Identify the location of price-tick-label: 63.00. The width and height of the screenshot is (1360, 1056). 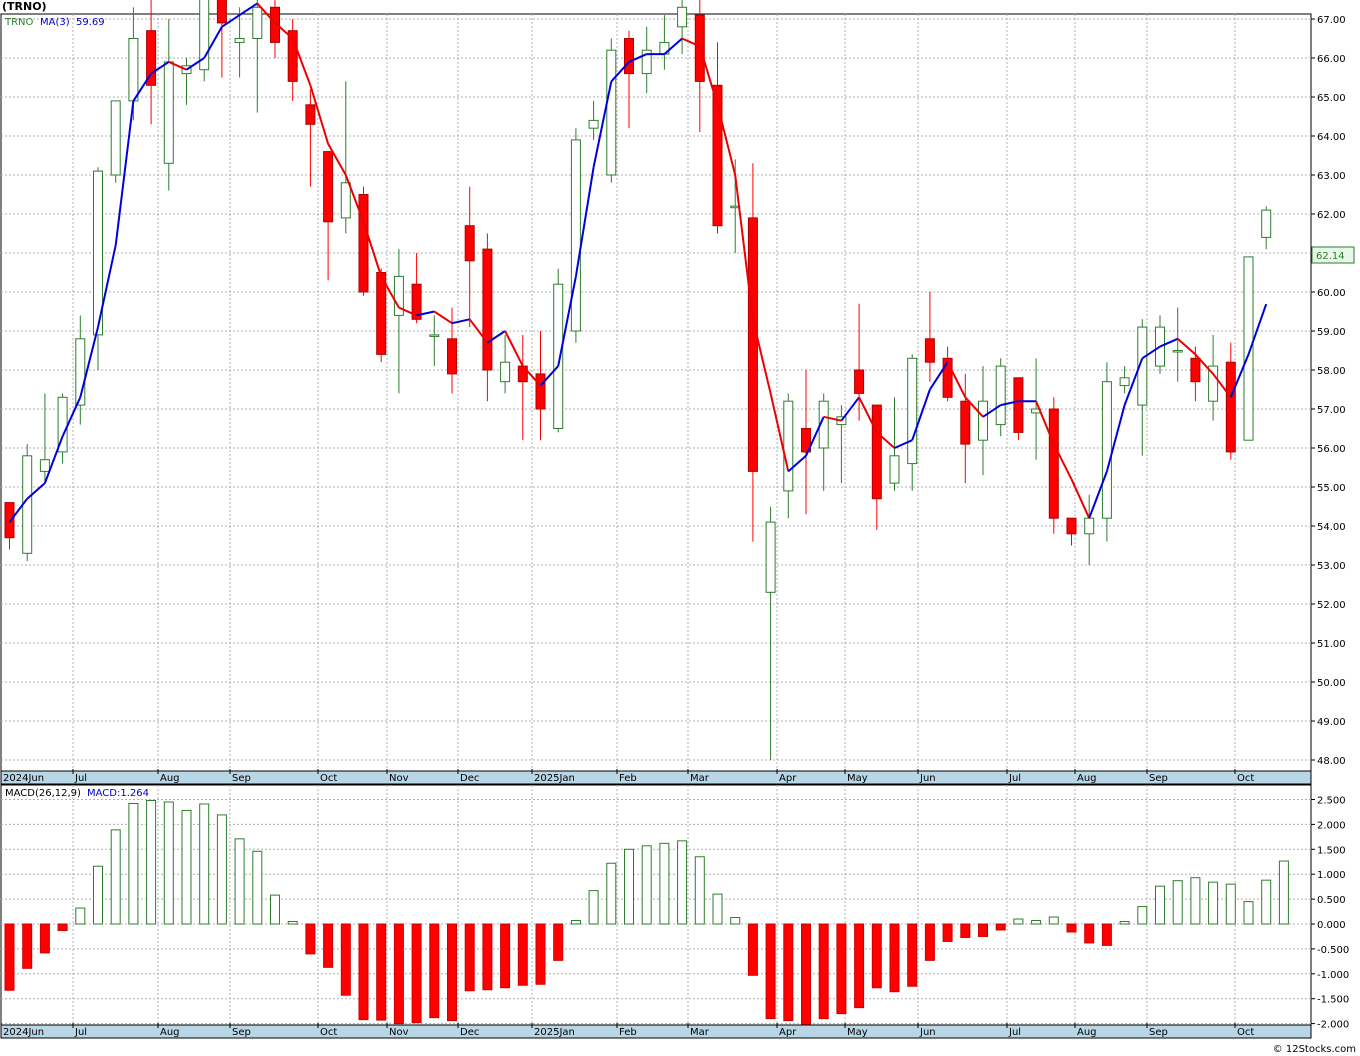
(1331, 176).